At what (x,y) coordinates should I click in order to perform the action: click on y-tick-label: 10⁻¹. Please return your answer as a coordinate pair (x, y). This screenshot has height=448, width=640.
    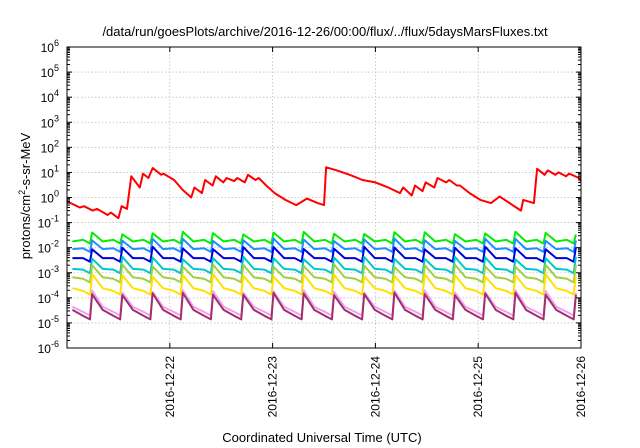
    Looking at the image, I should click on (48, 222).